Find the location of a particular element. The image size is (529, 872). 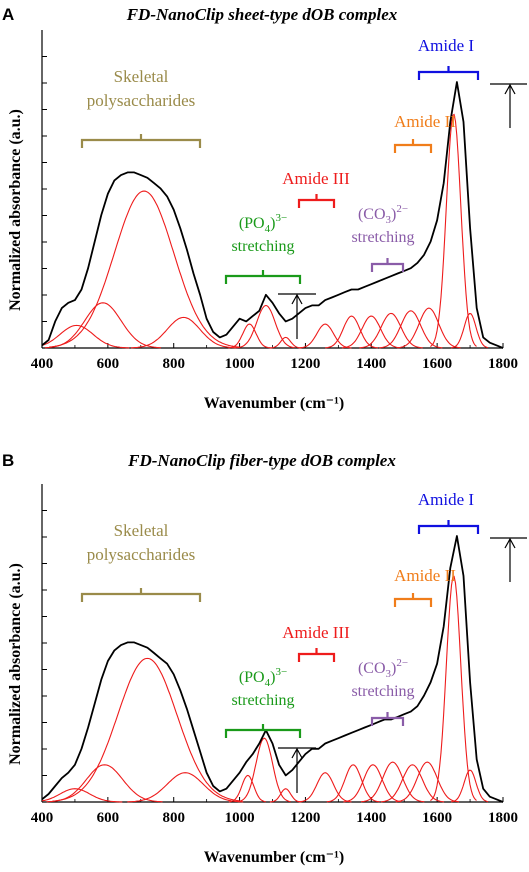

panel-title: FD-NanoClip sheet-type dOB complex is located at coordinates (262, 14).